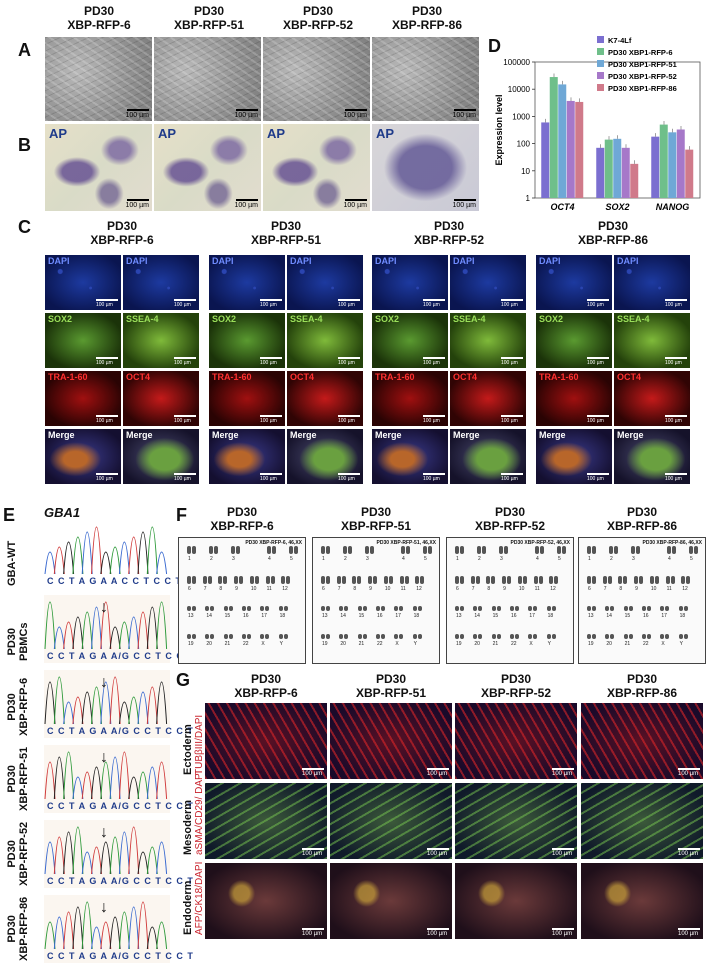 The height and width of the screenshot is (979, 708). Describe the element at coordinates (266, 686) in the screenshot. I see `panel-g-header: PD30 XBP-RFP-6` at that location.